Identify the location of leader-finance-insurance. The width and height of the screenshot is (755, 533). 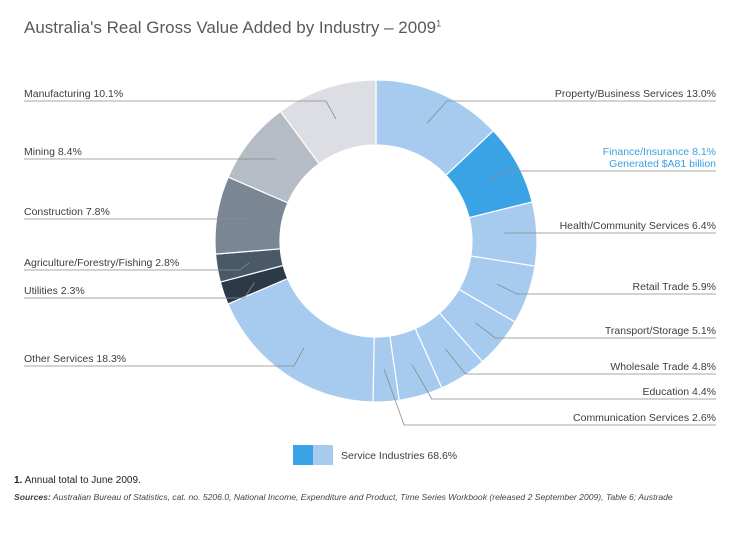
(602, 175).